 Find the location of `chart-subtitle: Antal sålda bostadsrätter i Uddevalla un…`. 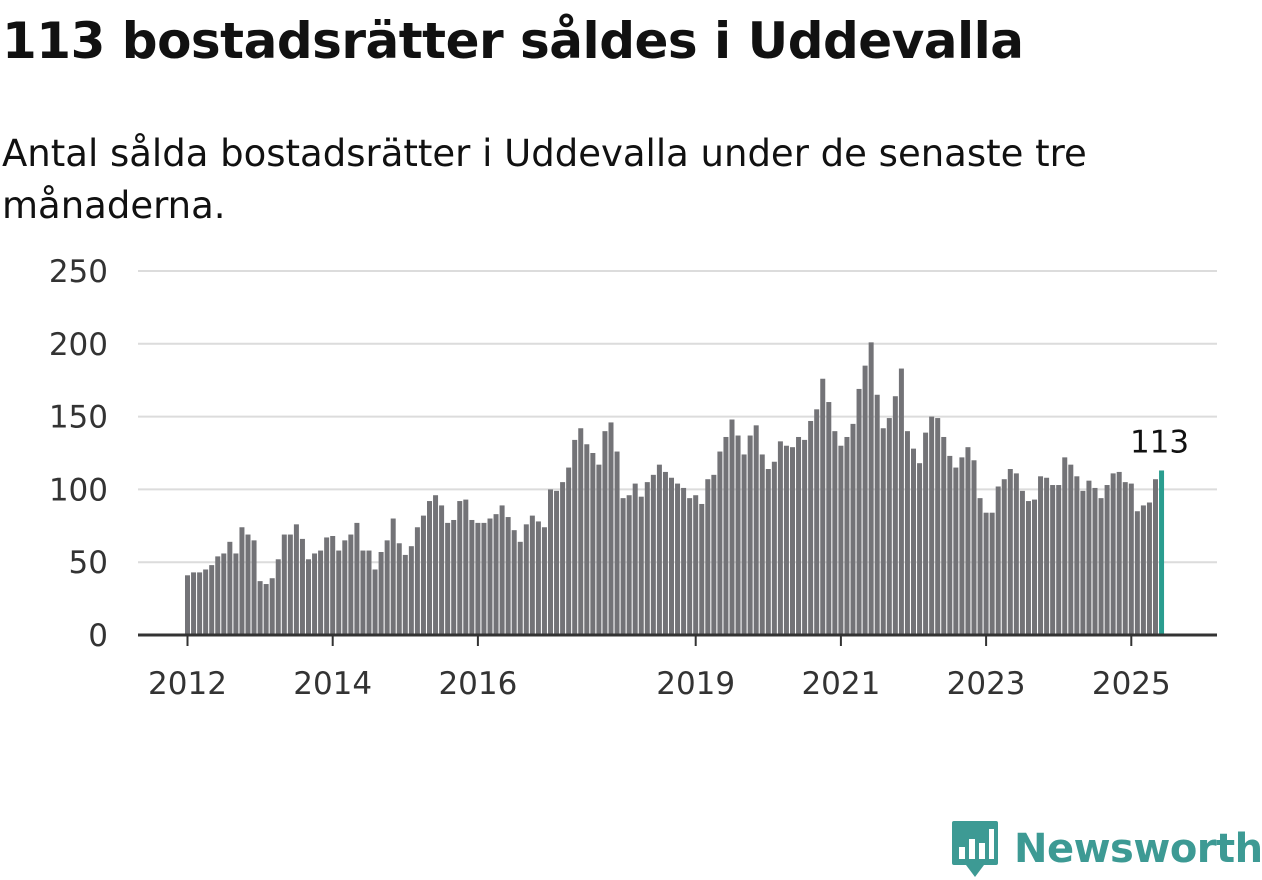

chart-subtitle: Antal sålda bostadsrätter i Uddevalla un… is located at coordinates (544, 179).